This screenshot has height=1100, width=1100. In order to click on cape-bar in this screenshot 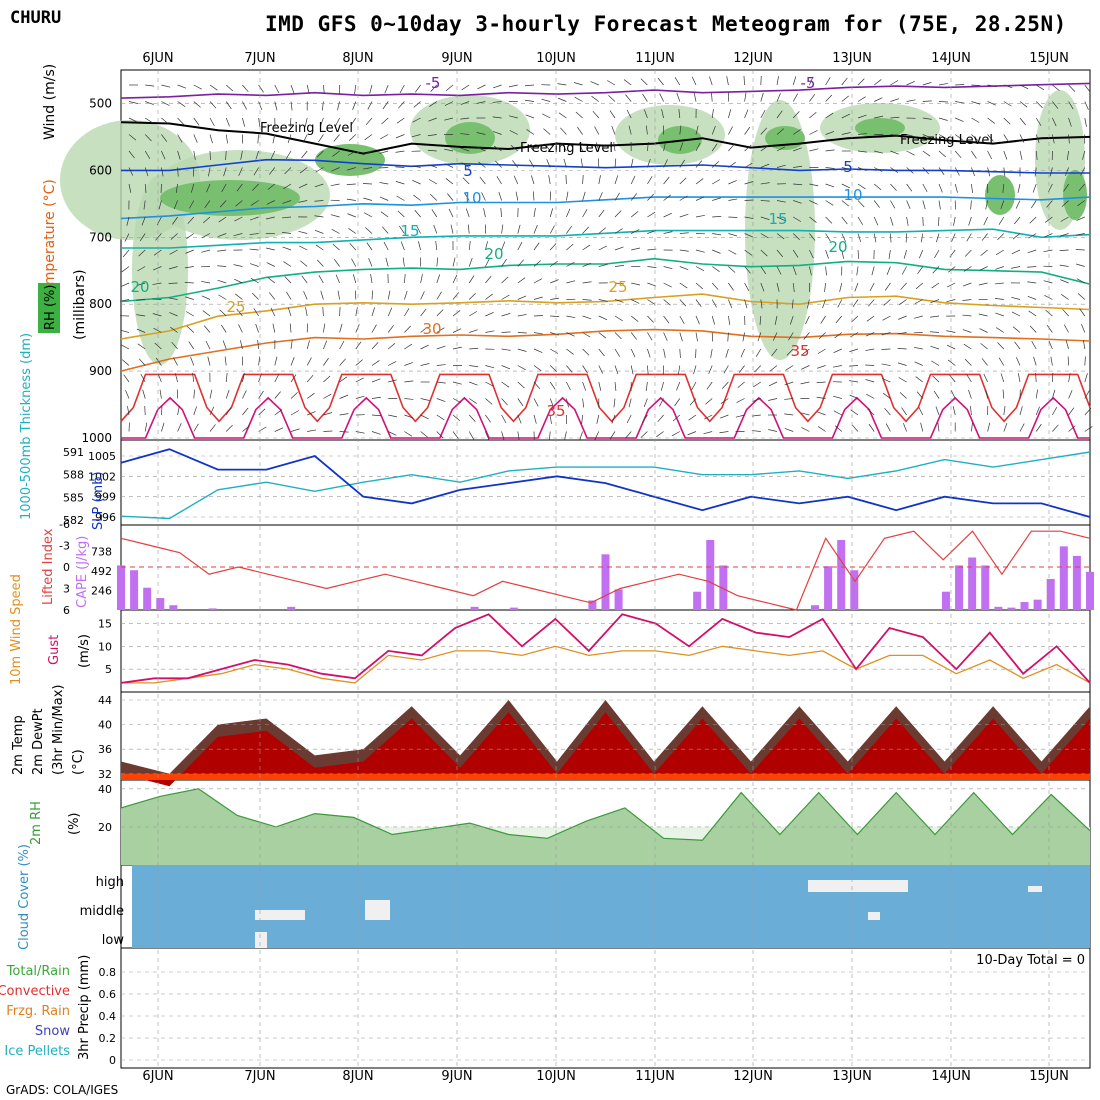, I will do `click(723, 587)`.